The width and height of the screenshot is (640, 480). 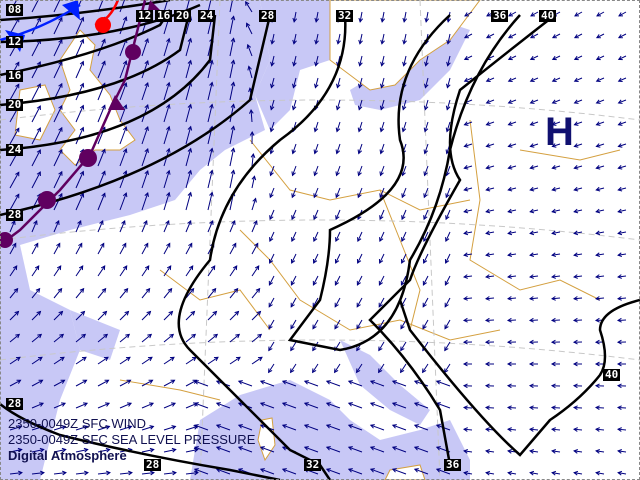 What do you see at coordinates (15, 214) in the screenshot?
I see `isobar-label: 28` at bounding box center [15, 214].